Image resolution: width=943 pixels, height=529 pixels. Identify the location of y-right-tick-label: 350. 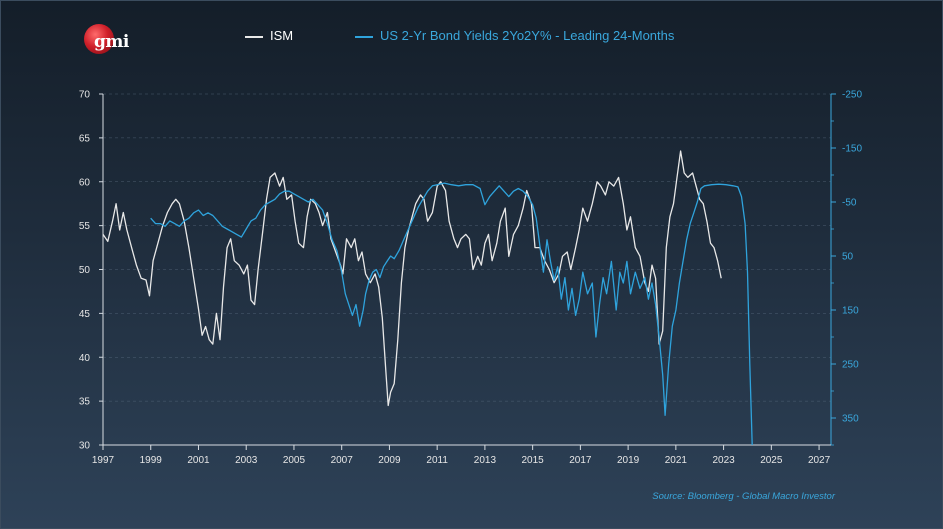
(850, 419).